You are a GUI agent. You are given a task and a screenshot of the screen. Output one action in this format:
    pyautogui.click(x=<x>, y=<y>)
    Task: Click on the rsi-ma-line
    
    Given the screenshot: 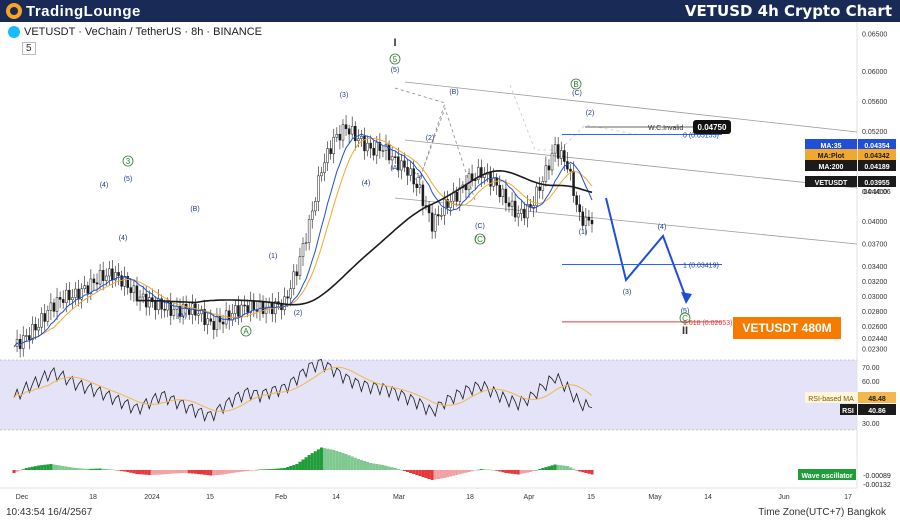 What is the action you would take?
    pyautogui.click(x=303, y=389)
    